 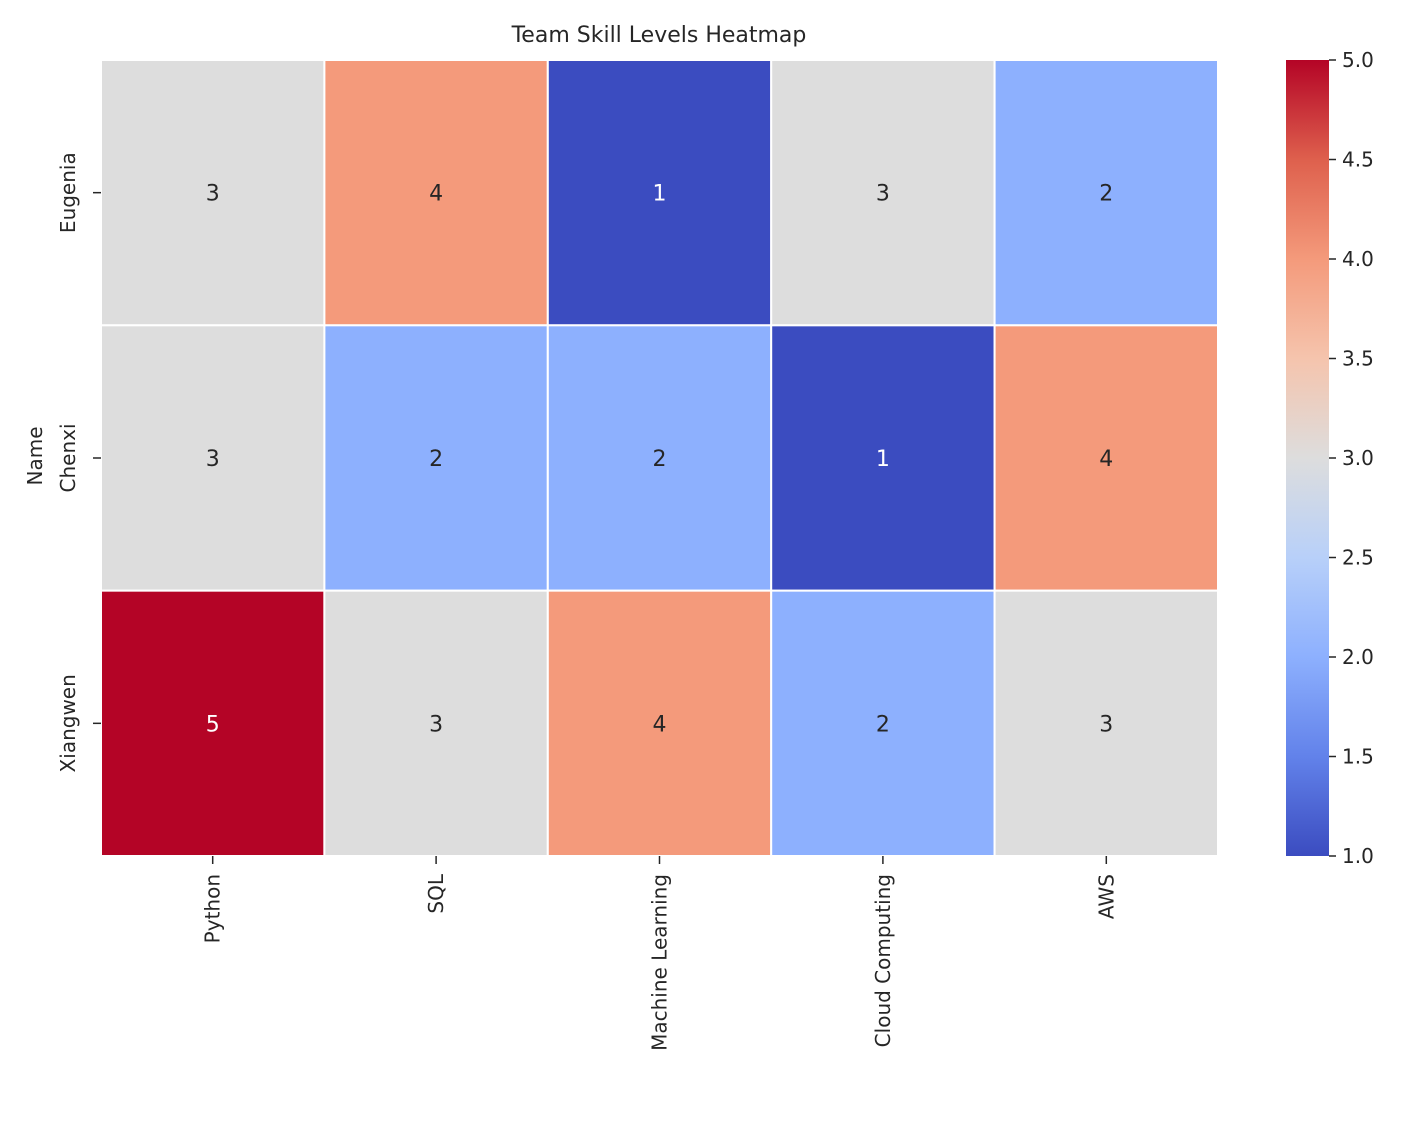 I want to click on y-tick-label: Xiangwen, so click(x=68, y=723).